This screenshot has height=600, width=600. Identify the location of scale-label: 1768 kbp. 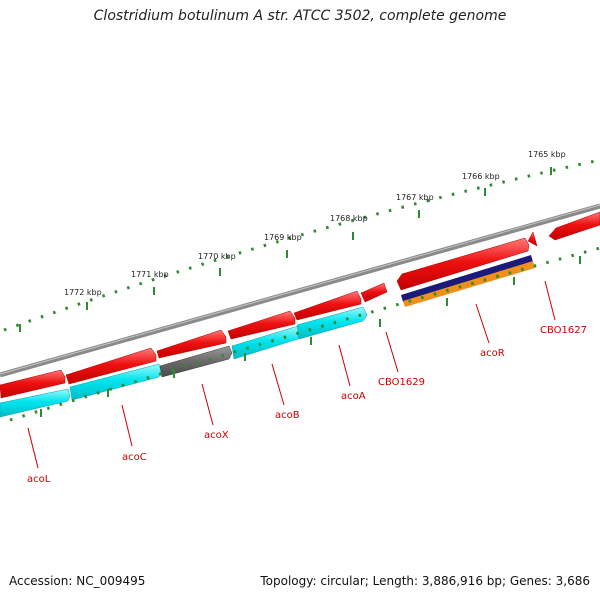
(349, 218).